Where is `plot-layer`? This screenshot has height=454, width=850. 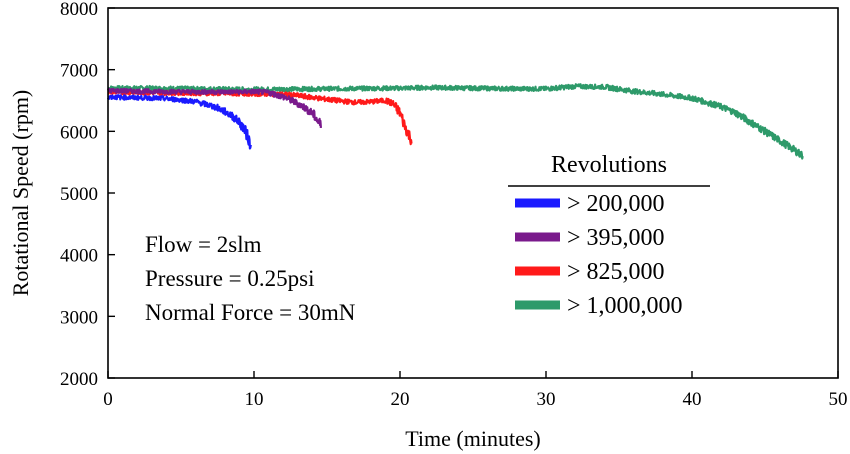 plot-layer is located at coordinates (455, 121).